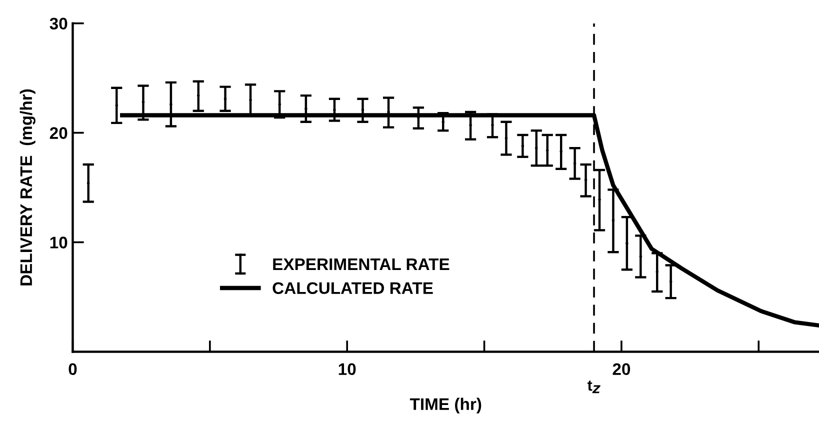  I want to click on x-axis-title: TIME (hr), so click(446, 406).